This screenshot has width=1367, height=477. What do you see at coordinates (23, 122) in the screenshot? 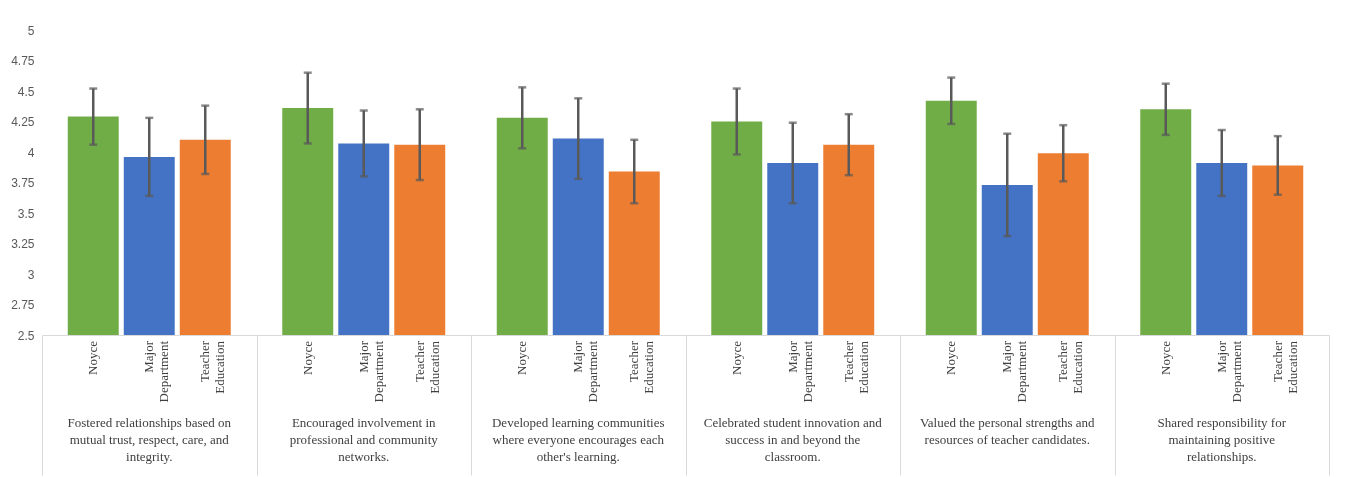
I see `y-tick-label: 4.25` at bounding box center [23, 122].